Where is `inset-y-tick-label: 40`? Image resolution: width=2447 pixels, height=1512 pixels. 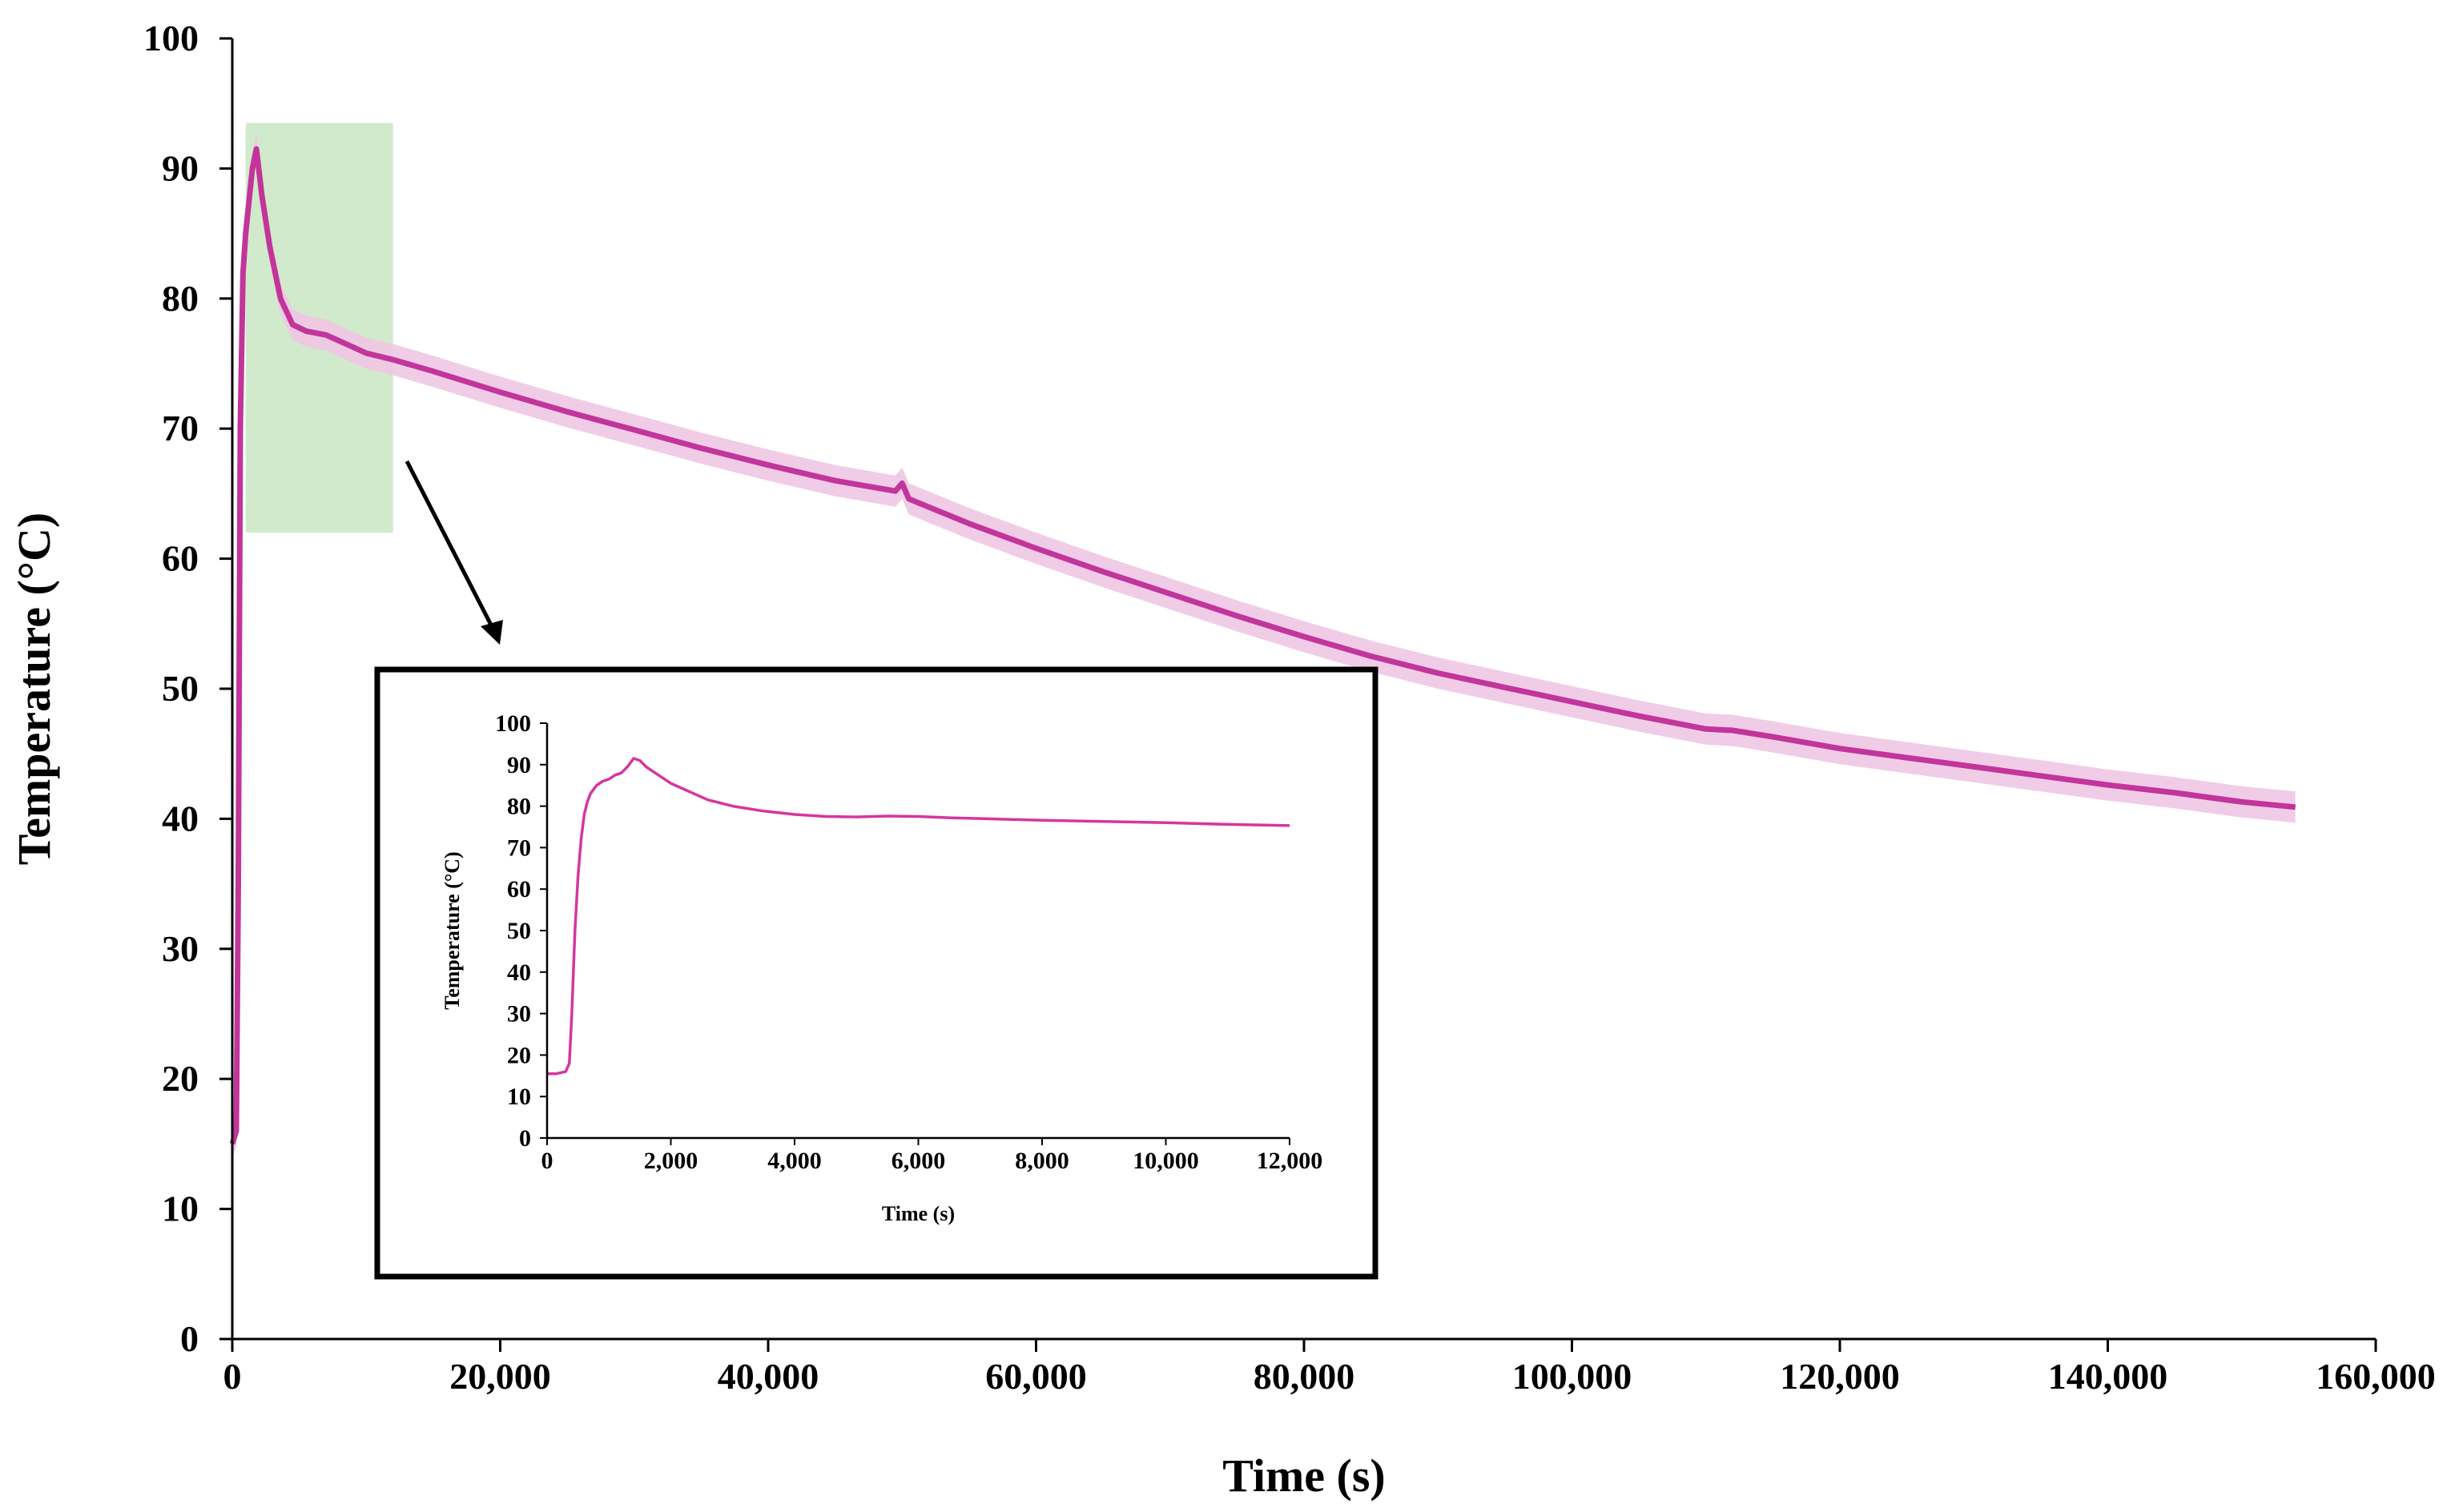
inset-y-tick-label: 40 is located at coordinates (519, 972).